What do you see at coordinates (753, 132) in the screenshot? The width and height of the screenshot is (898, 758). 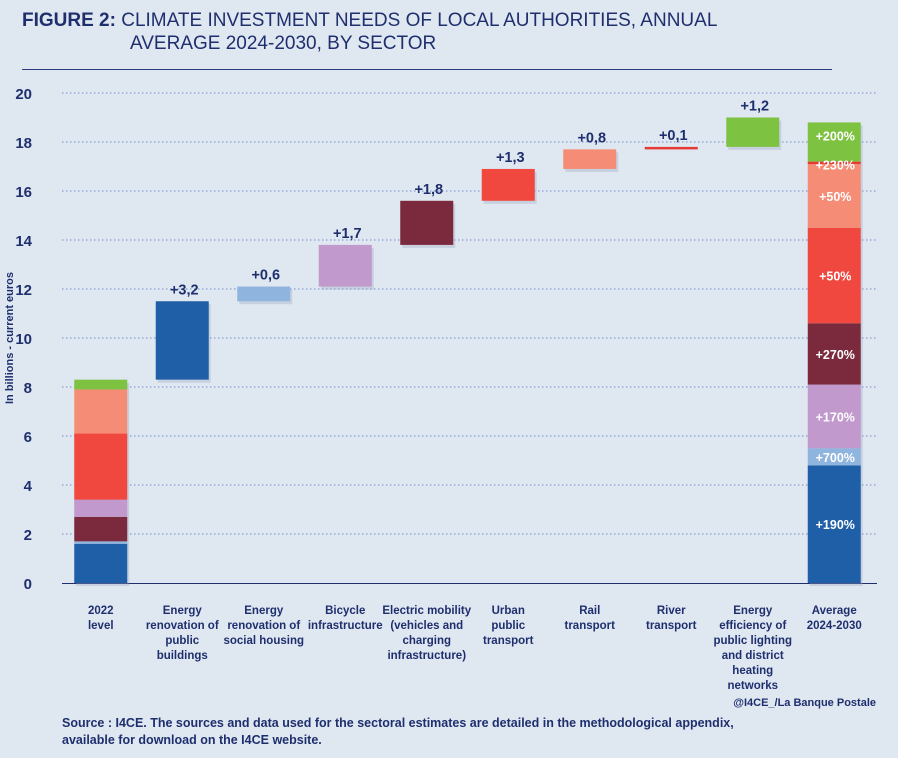 I see `bar-increment-energy_efficiency` at bounding box center [753, 132].